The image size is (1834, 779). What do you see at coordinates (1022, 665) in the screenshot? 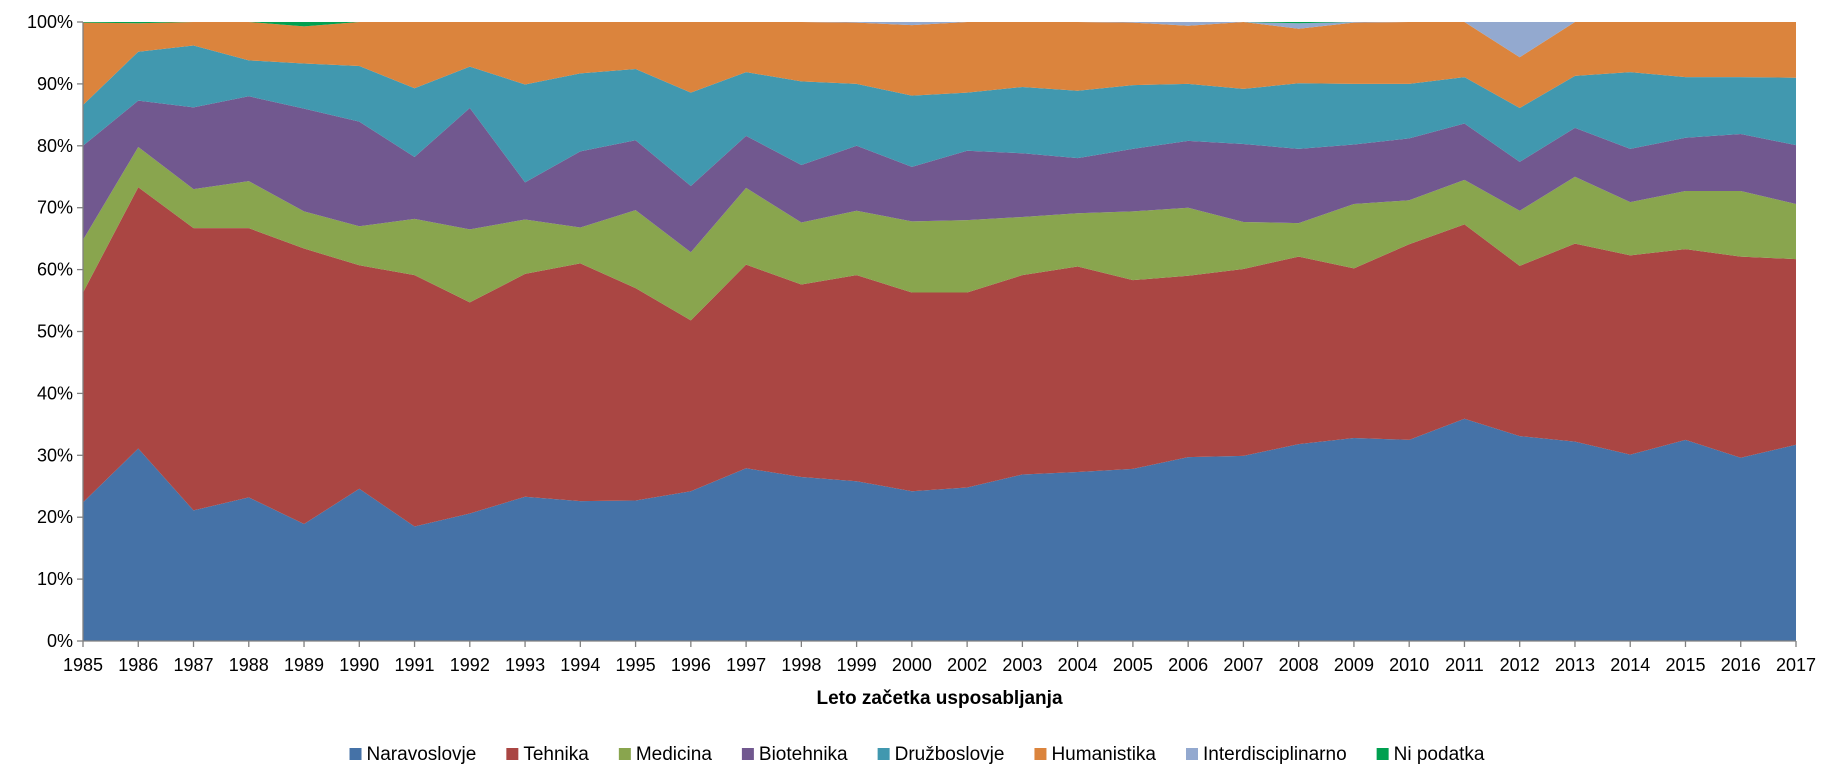
I see `x-tick-label: 2003` at bounding box center [1022, 665].